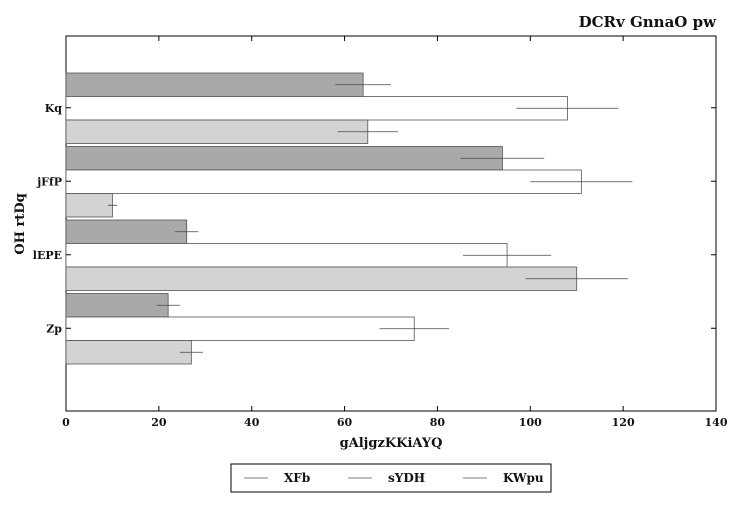  What do you see at coordinates (716, 422) in the screenshot?
I see `x-tick-label-140: 140` at bounding box center [716, 422].